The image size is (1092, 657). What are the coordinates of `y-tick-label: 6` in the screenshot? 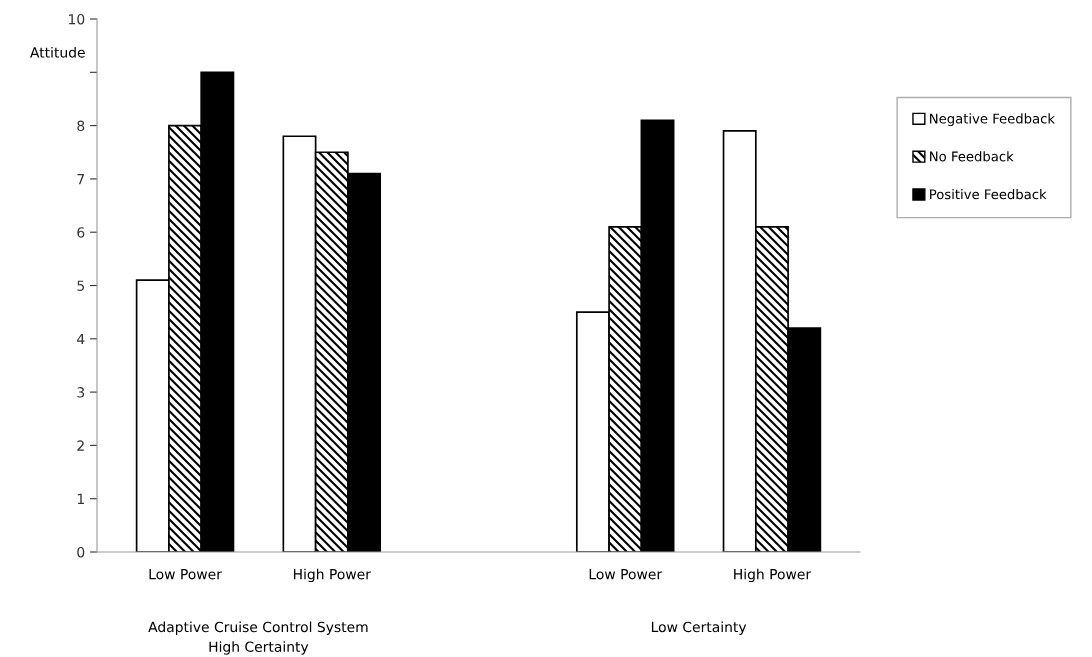 It's located at (81, 232).